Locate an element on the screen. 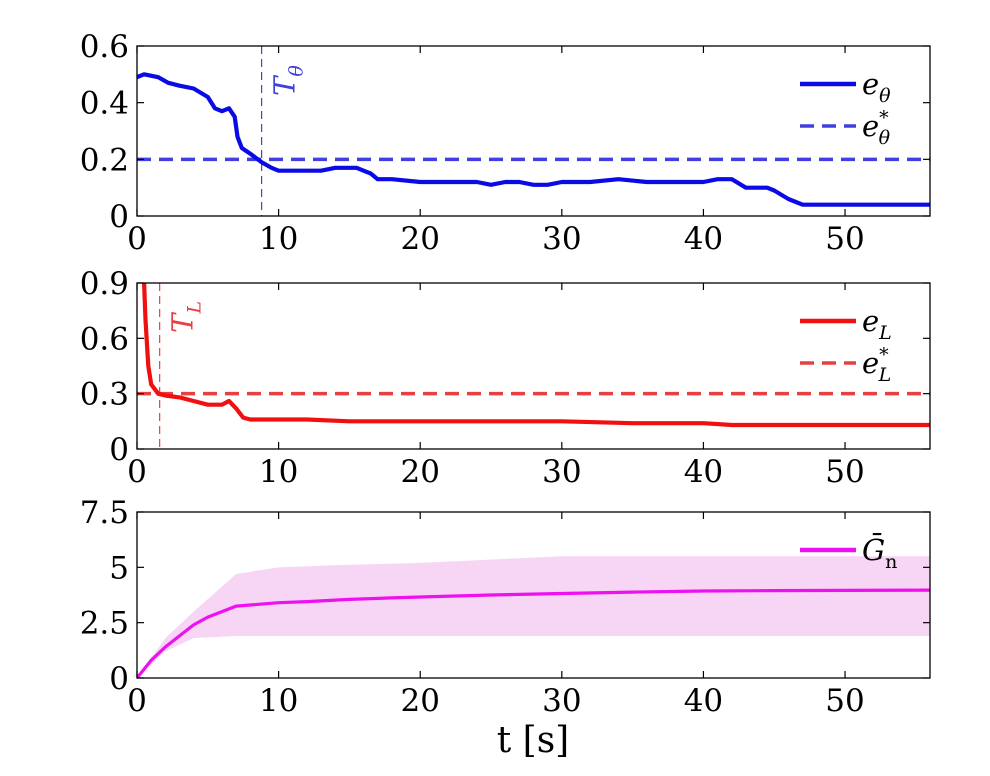 The image size is (990, 776). legend-entry: Ḡn is located at coordinates (879, 552).